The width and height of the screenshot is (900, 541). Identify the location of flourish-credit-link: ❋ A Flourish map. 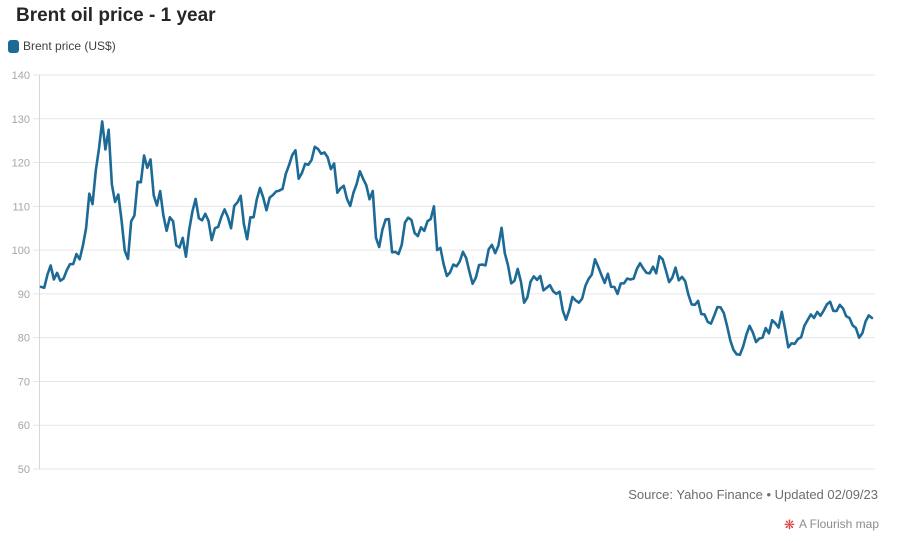
(831, 524).